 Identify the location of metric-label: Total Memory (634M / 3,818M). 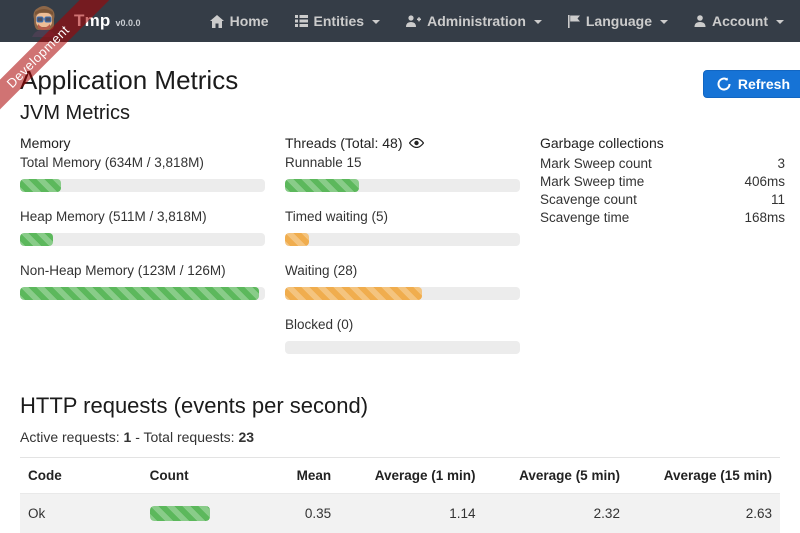
(112, 162).